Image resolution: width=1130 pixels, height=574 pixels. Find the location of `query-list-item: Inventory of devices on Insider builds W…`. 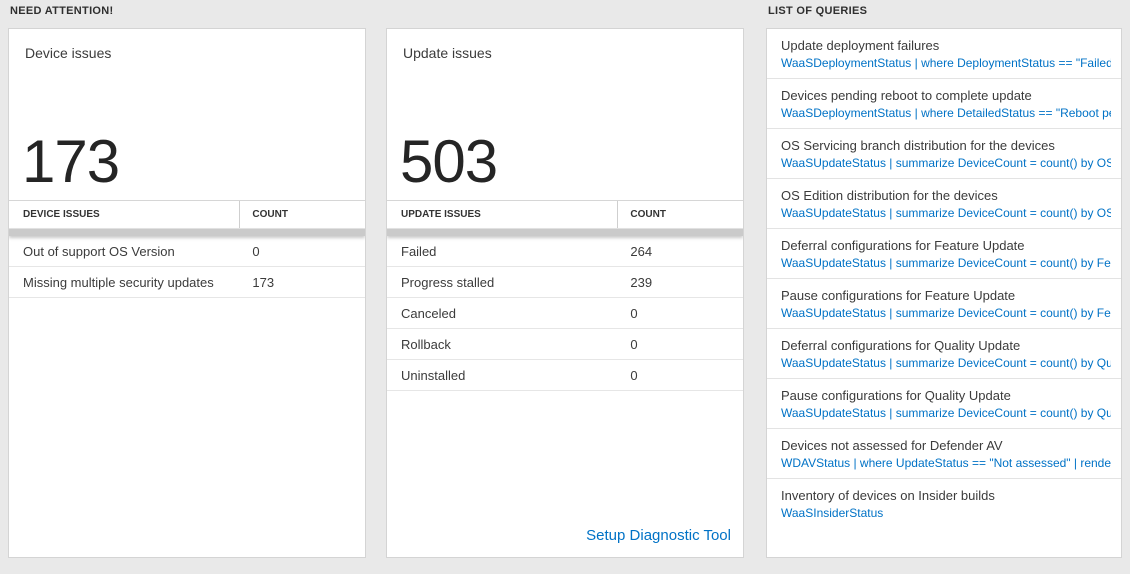

query-list-item: Inventory of devices on Insider builds W… is located at coordinates (944, 503).